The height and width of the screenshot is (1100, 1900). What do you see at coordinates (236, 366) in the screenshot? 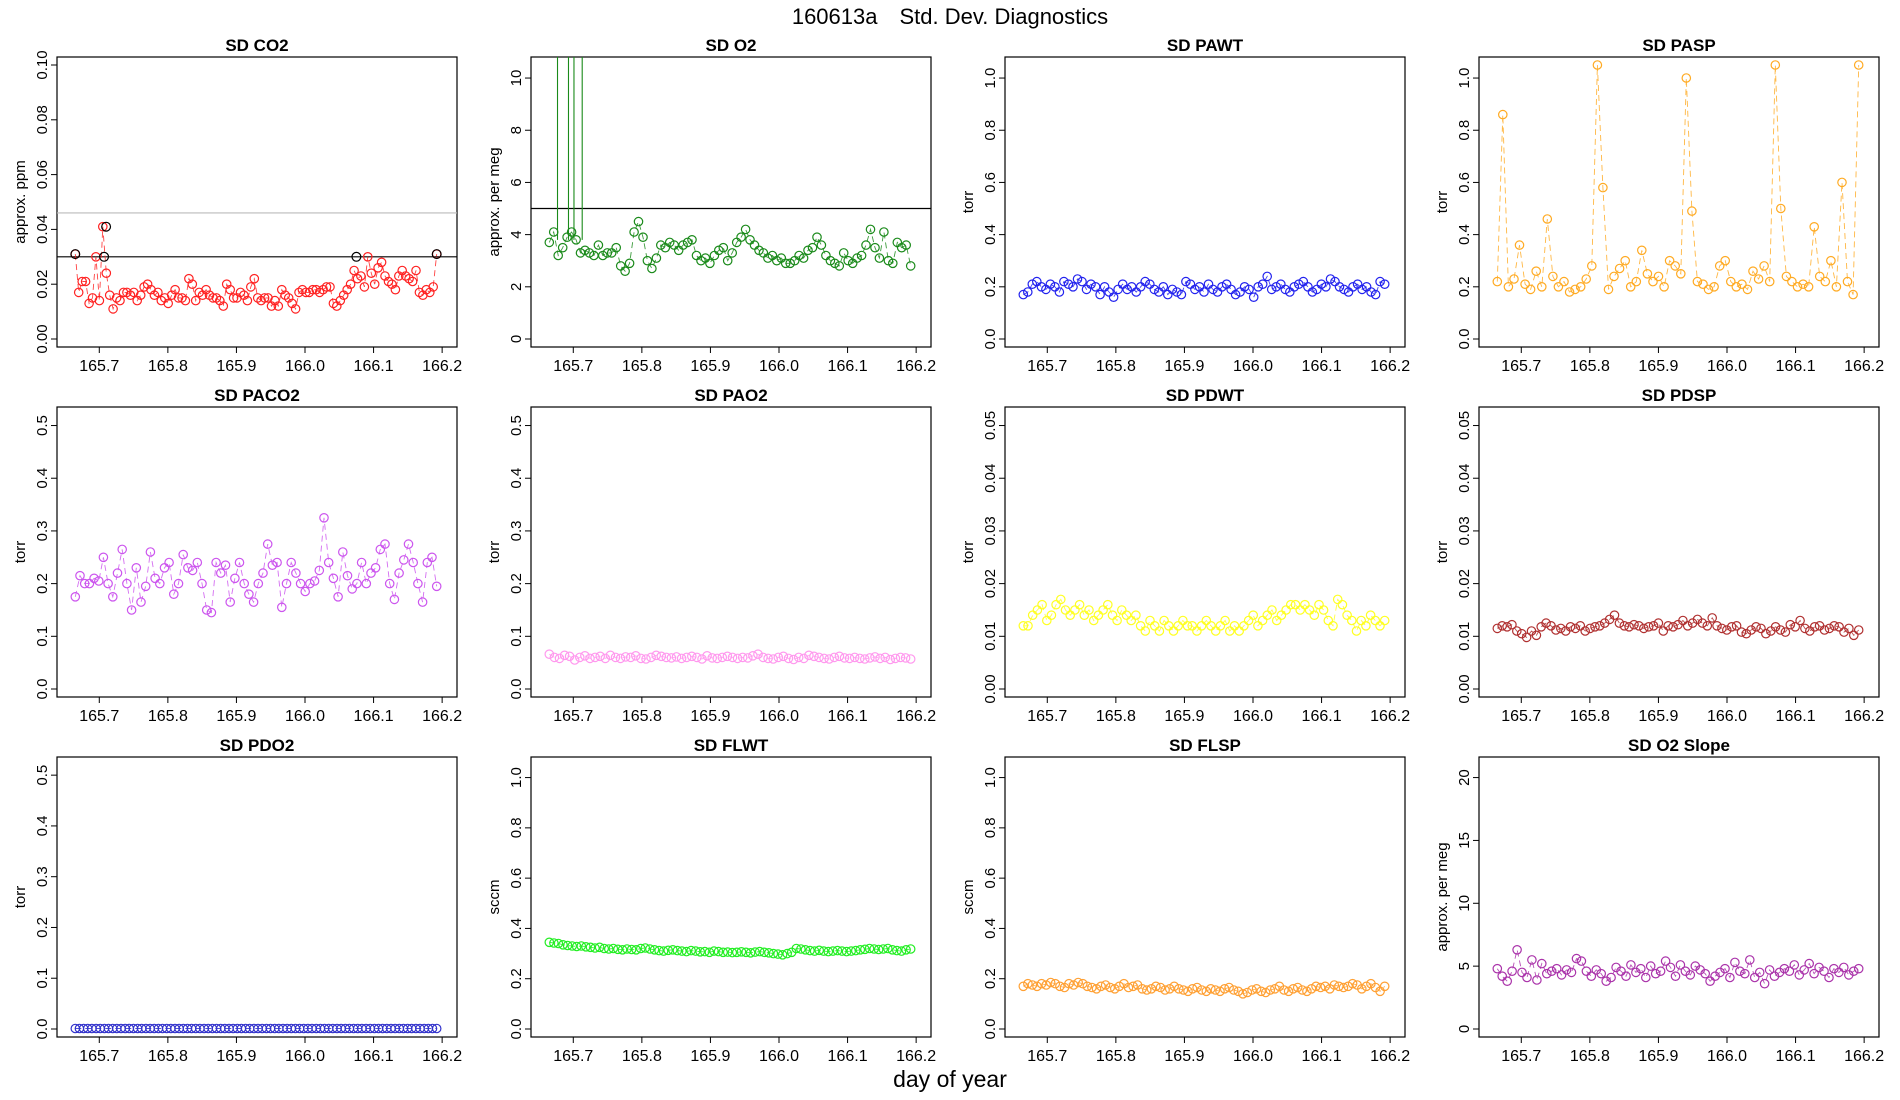
I see `x-tick-label: 165.9` at bounding box center [236, 366].